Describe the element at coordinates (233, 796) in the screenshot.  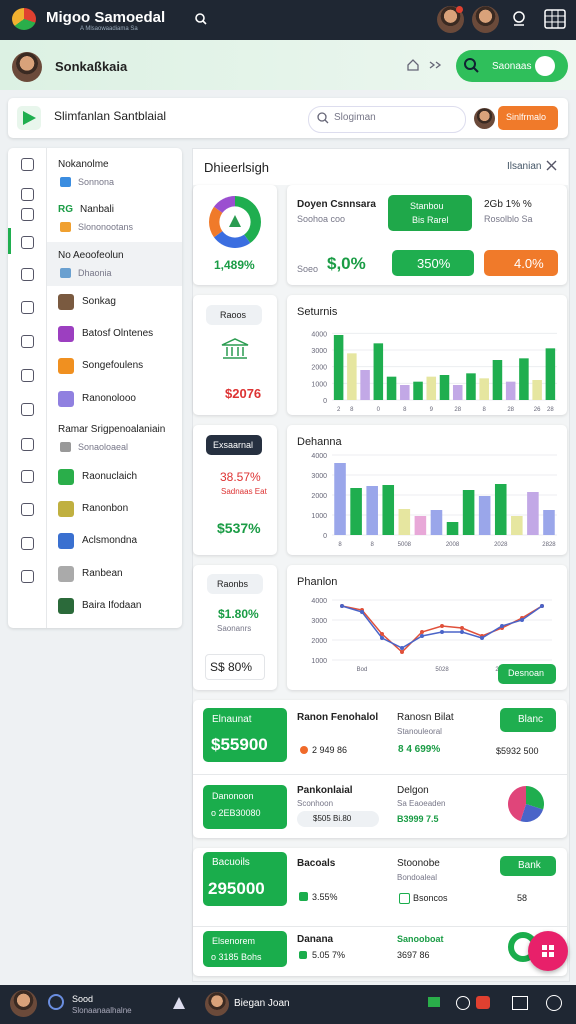
I see `box-label: Danonoon` at that location.